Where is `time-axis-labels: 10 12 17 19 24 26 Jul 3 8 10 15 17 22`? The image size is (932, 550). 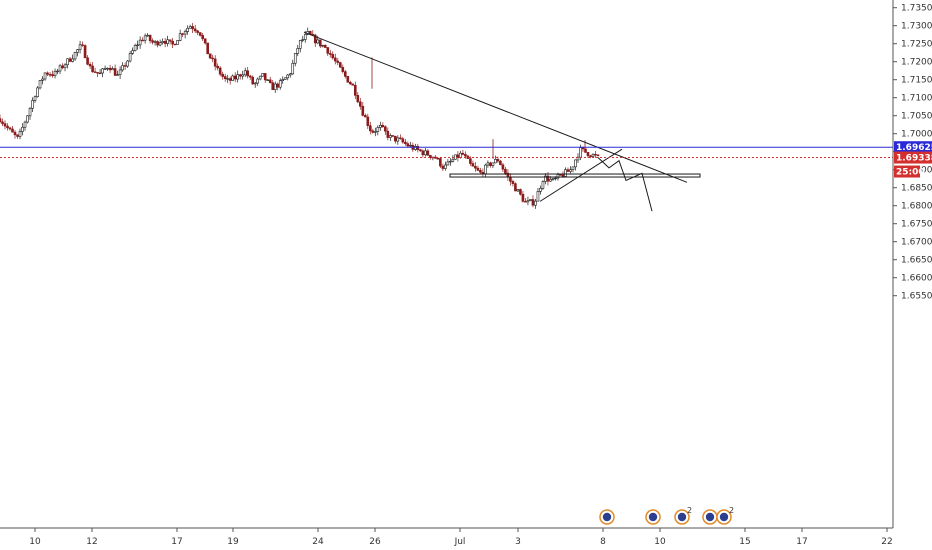 time-axis-labels: 10 12 17 19 24 26 Jul 3 8 10 15 17 22 is located at coordinates (461, 537).